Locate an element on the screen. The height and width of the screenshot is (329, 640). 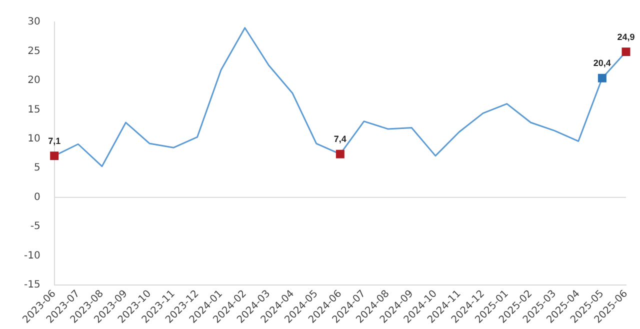
y-tick-label: 25 is located at coordinates (34, 51).